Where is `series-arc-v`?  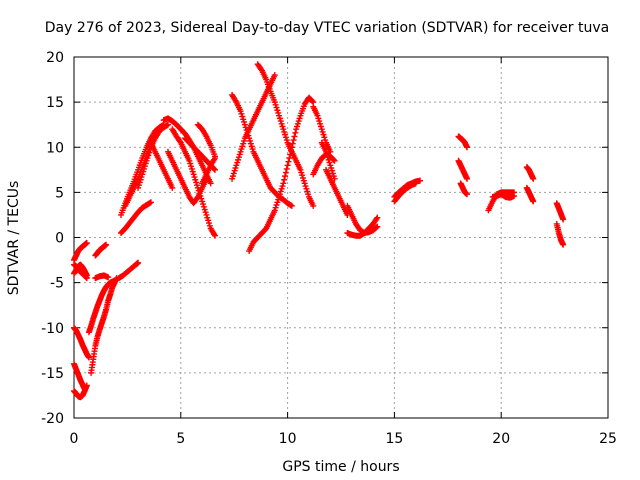
series-arc-v is located at coordinates (208, 171).